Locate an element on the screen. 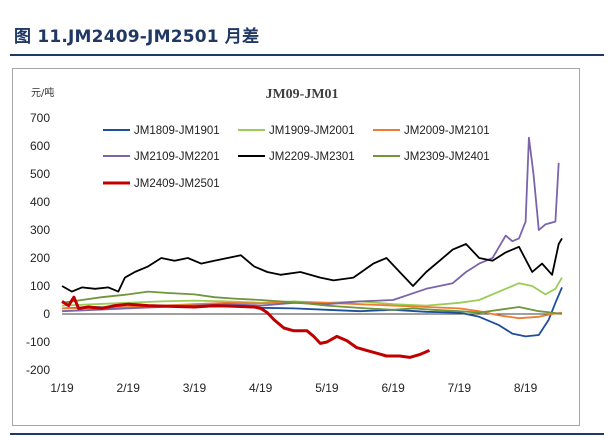  y-tick-label: 100 is located at coordinates (40, 286).